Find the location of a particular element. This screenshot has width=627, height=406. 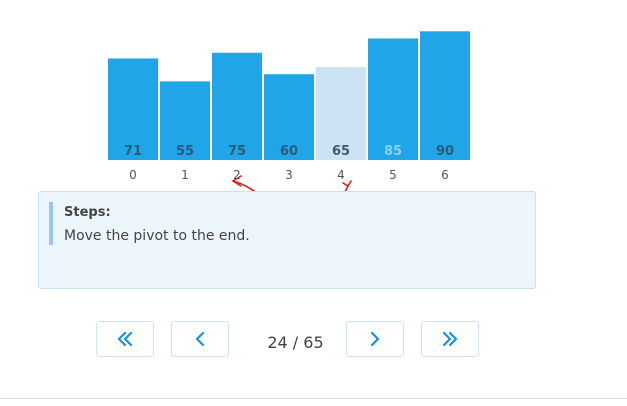

double-chevron-right-icon is located at coordinates (450, 339).